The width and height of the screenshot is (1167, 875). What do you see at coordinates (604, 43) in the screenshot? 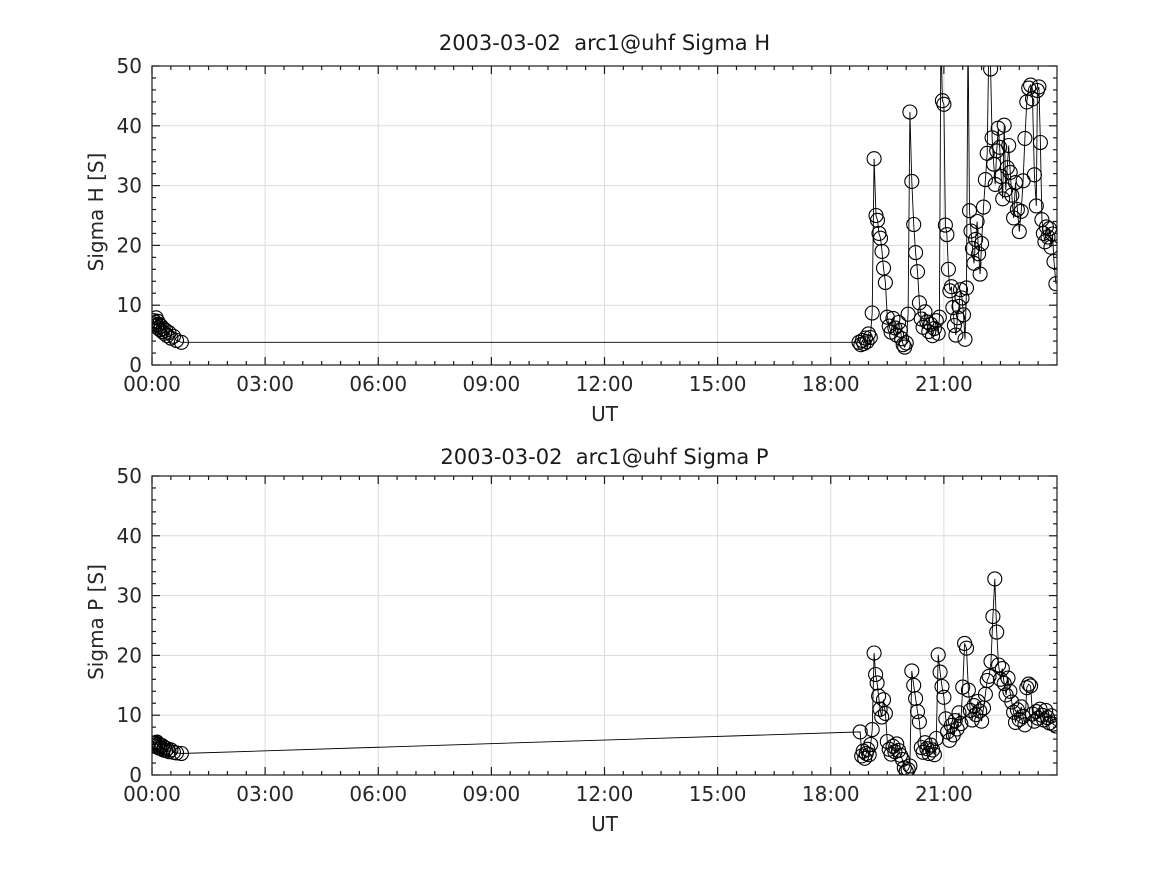
I see `sigma-h-title: 2003-03-02 arc1@uhf Sigma H` at bounding box center [604, 43].